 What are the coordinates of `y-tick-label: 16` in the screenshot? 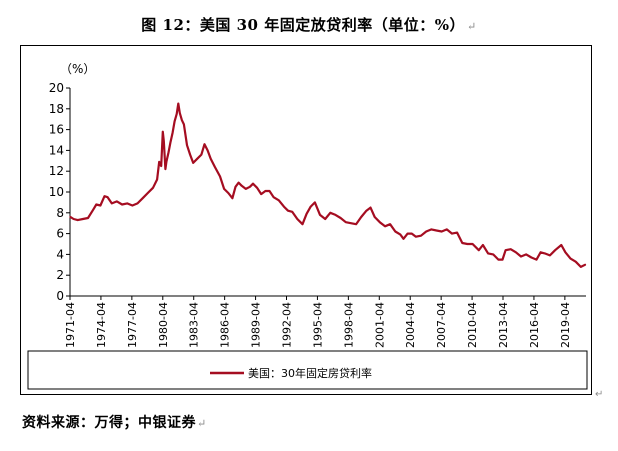 It's located at (56, 130).